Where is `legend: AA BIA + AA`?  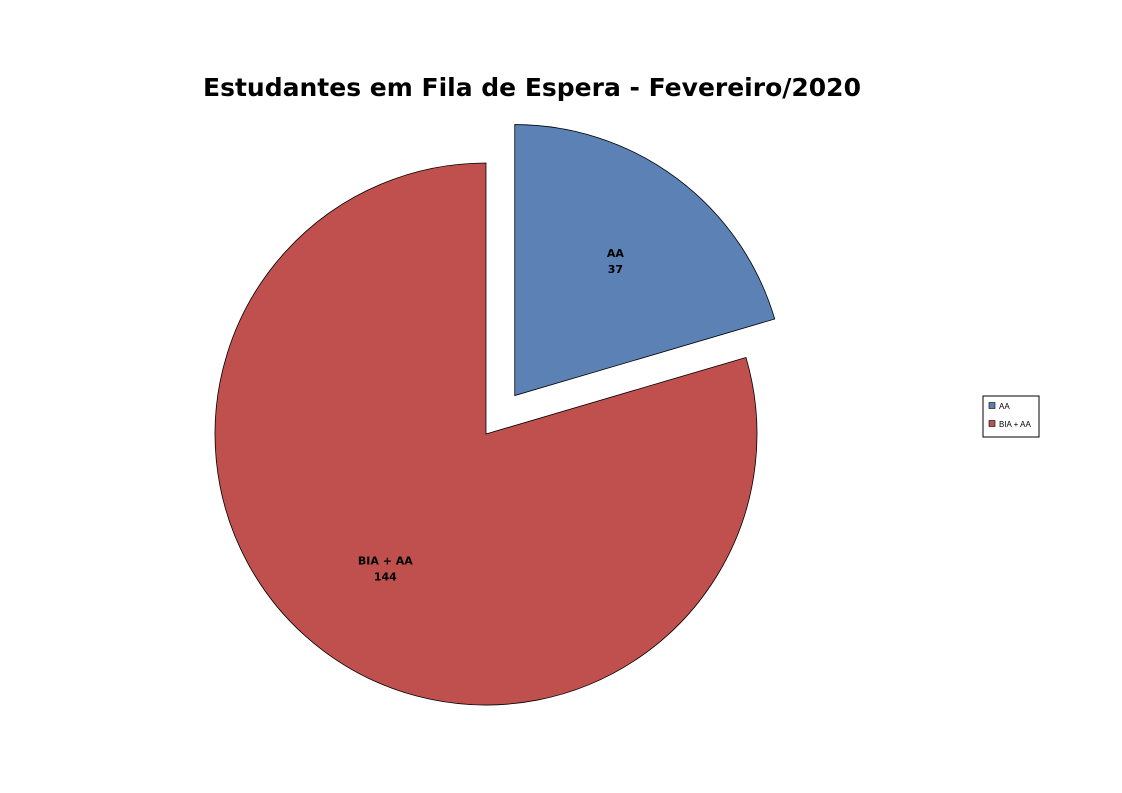
legend: AA BIA + AA is located at coordinates (1011, 416).